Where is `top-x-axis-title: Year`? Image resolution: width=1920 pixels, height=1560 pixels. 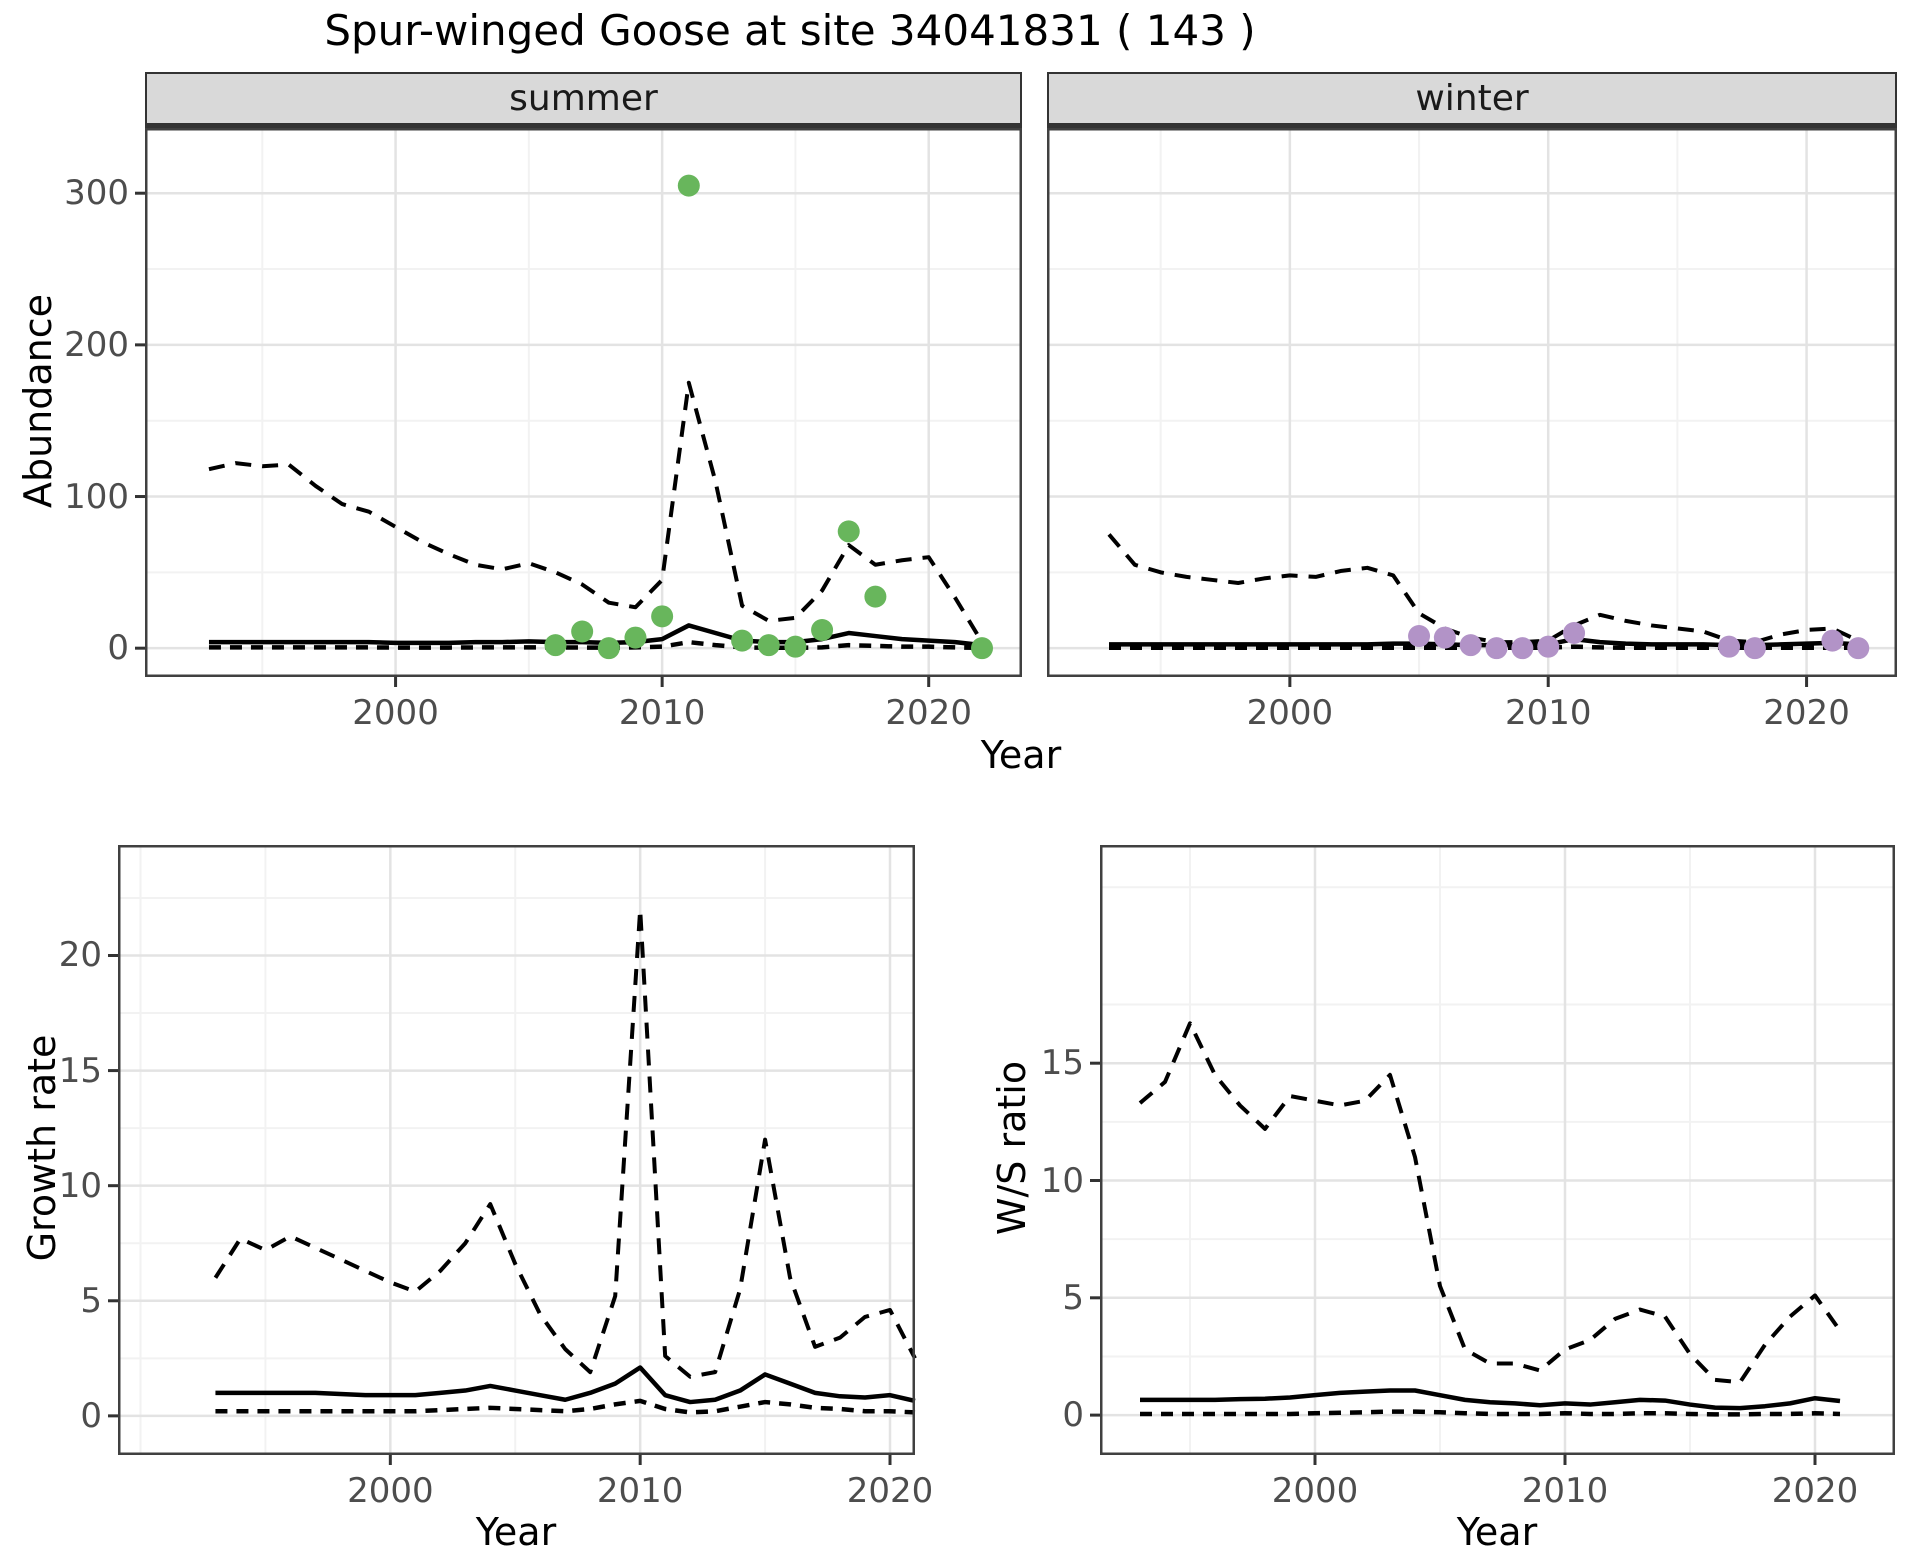
top-x-axis-title: Year is located at coordinates (1021, 755).